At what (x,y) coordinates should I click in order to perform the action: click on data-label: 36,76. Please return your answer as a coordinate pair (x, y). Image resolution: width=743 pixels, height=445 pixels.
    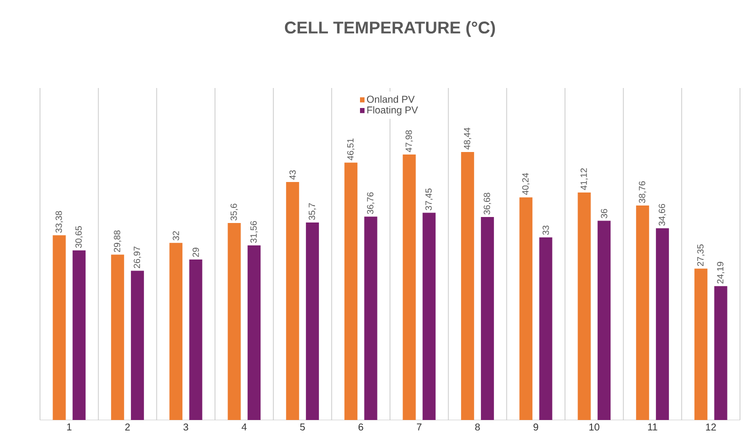
    Looking at the image, I should click on (370, 203).